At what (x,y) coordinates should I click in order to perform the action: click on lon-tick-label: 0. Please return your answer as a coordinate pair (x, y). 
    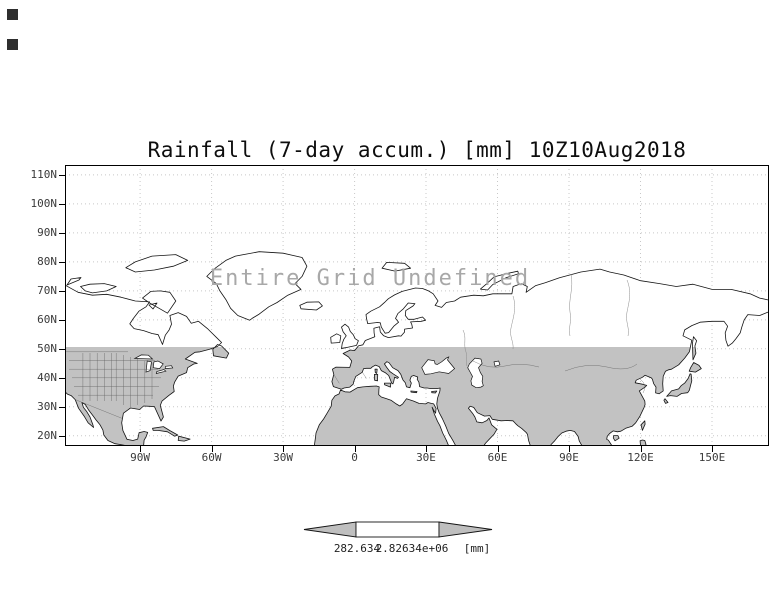
    Looking at the image, I should click on (354, 457).